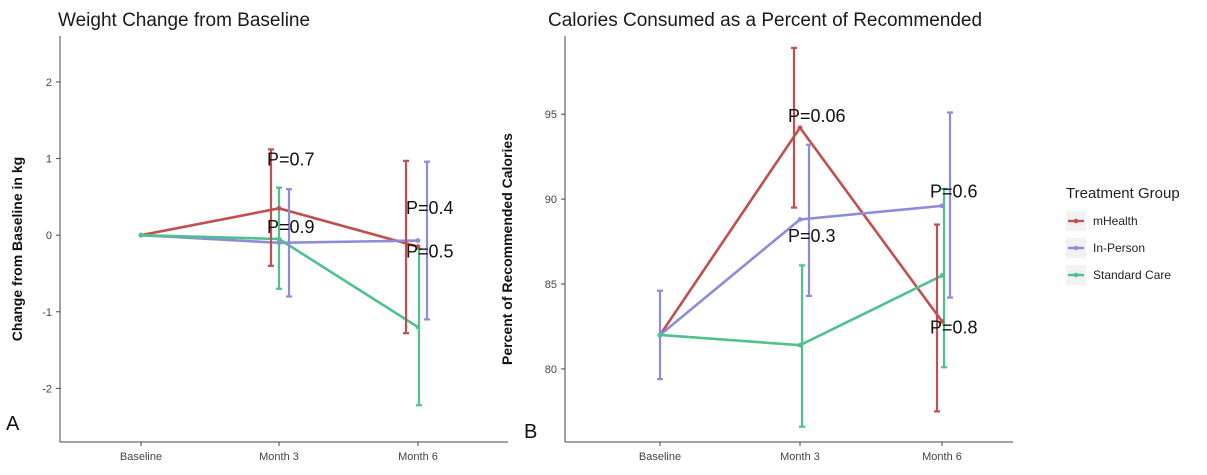 This screenshot has width=1207, height=475. Describe the element at coordinates (551, 200) in the screenshot. I see `y-tick-label: 90` at that location.